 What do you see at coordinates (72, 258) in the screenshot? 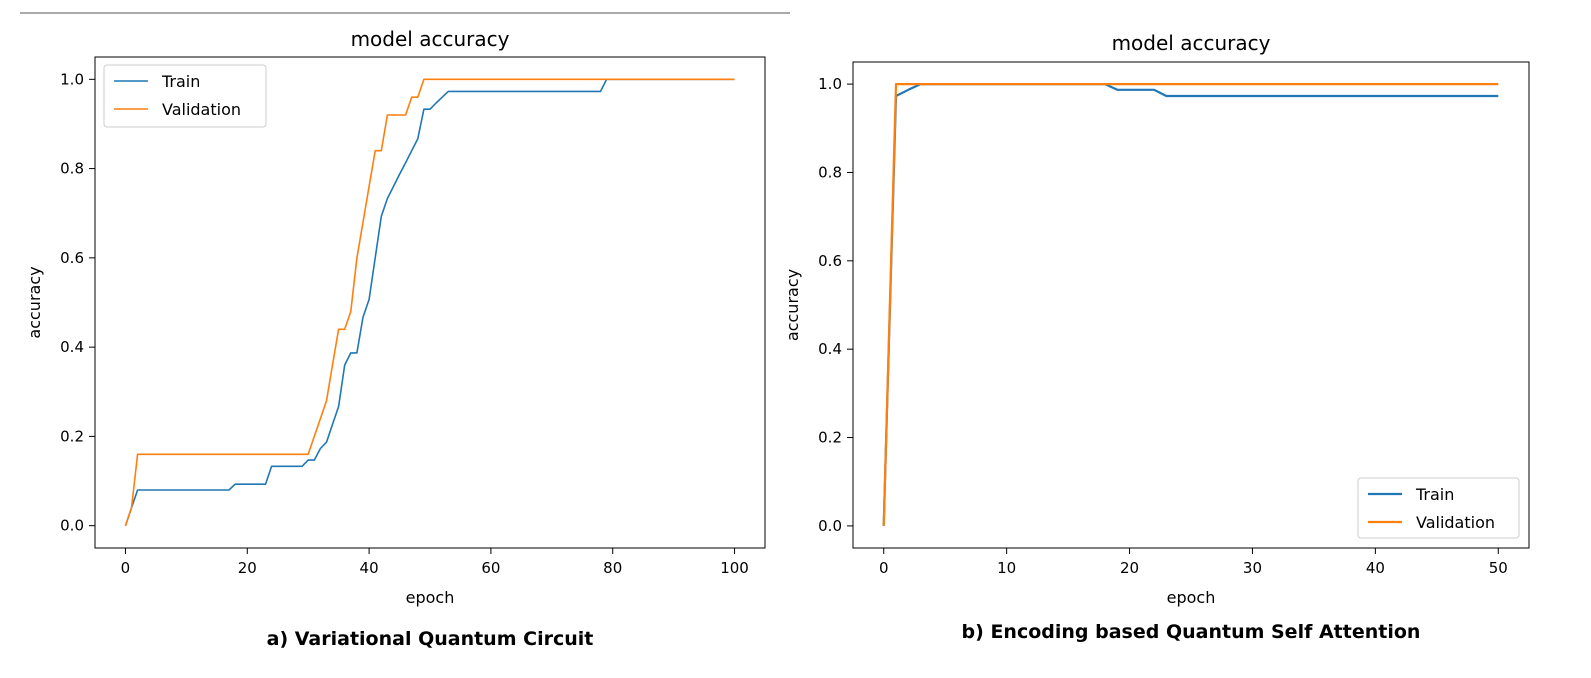
I see `y-tick-label-a: 0.6` at bounding box center [72, 258].